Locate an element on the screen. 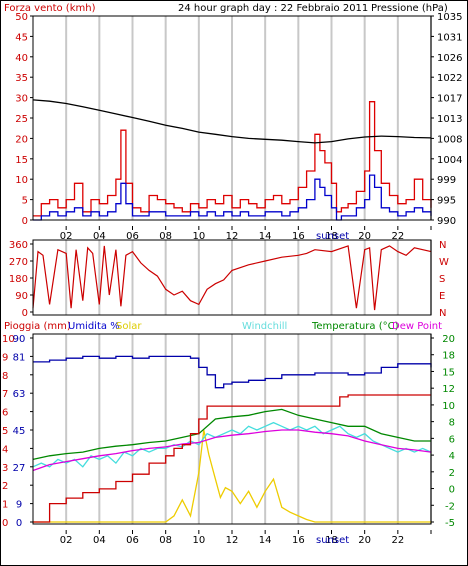 This screenshot has height=566, width=468. y-tick-label: 1004 is located at coordinates (449, 160).